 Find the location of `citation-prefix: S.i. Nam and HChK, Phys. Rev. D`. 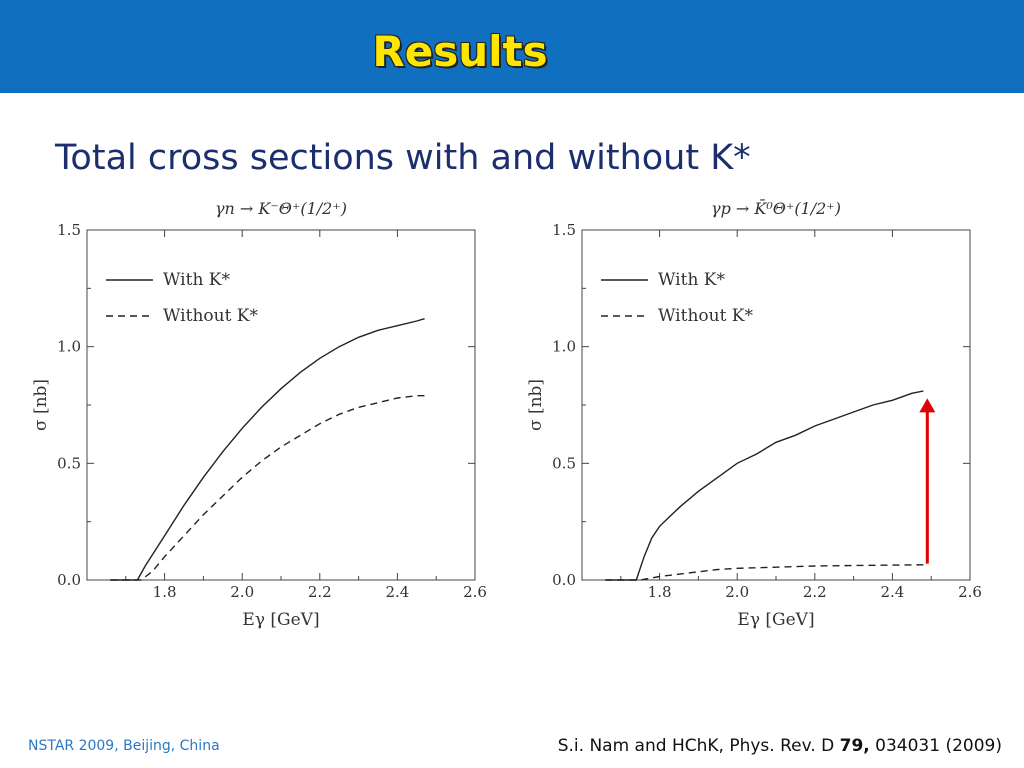

citation-prefix: S.i. Nam and HChK, Phys. Rev. D is located at coordinates (698, 746).